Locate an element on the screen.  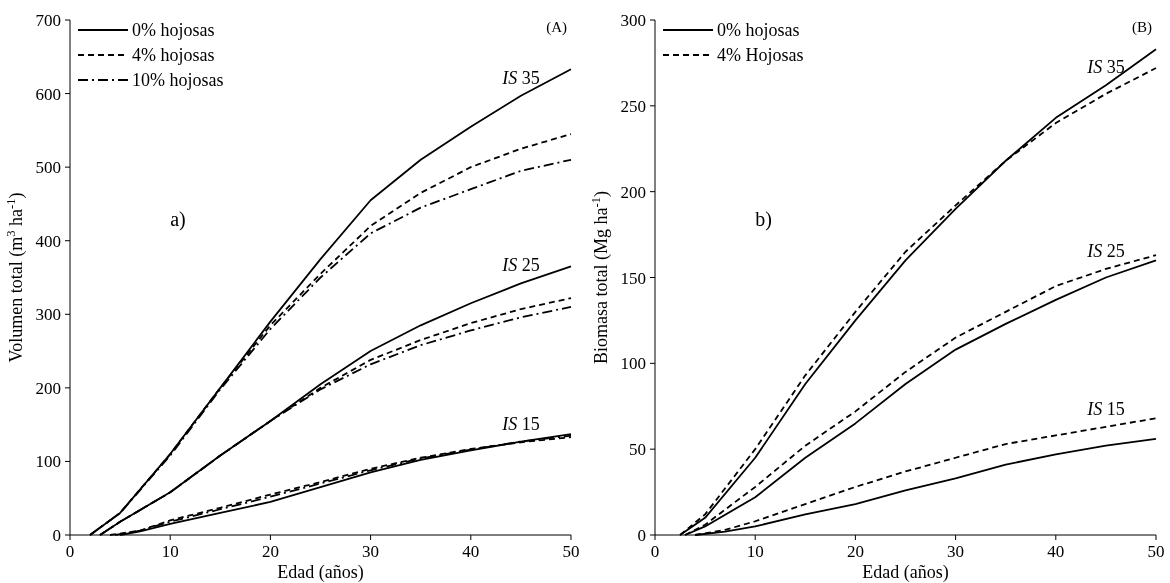
y-tick-label: 400 is located at coordinates (48, 241).